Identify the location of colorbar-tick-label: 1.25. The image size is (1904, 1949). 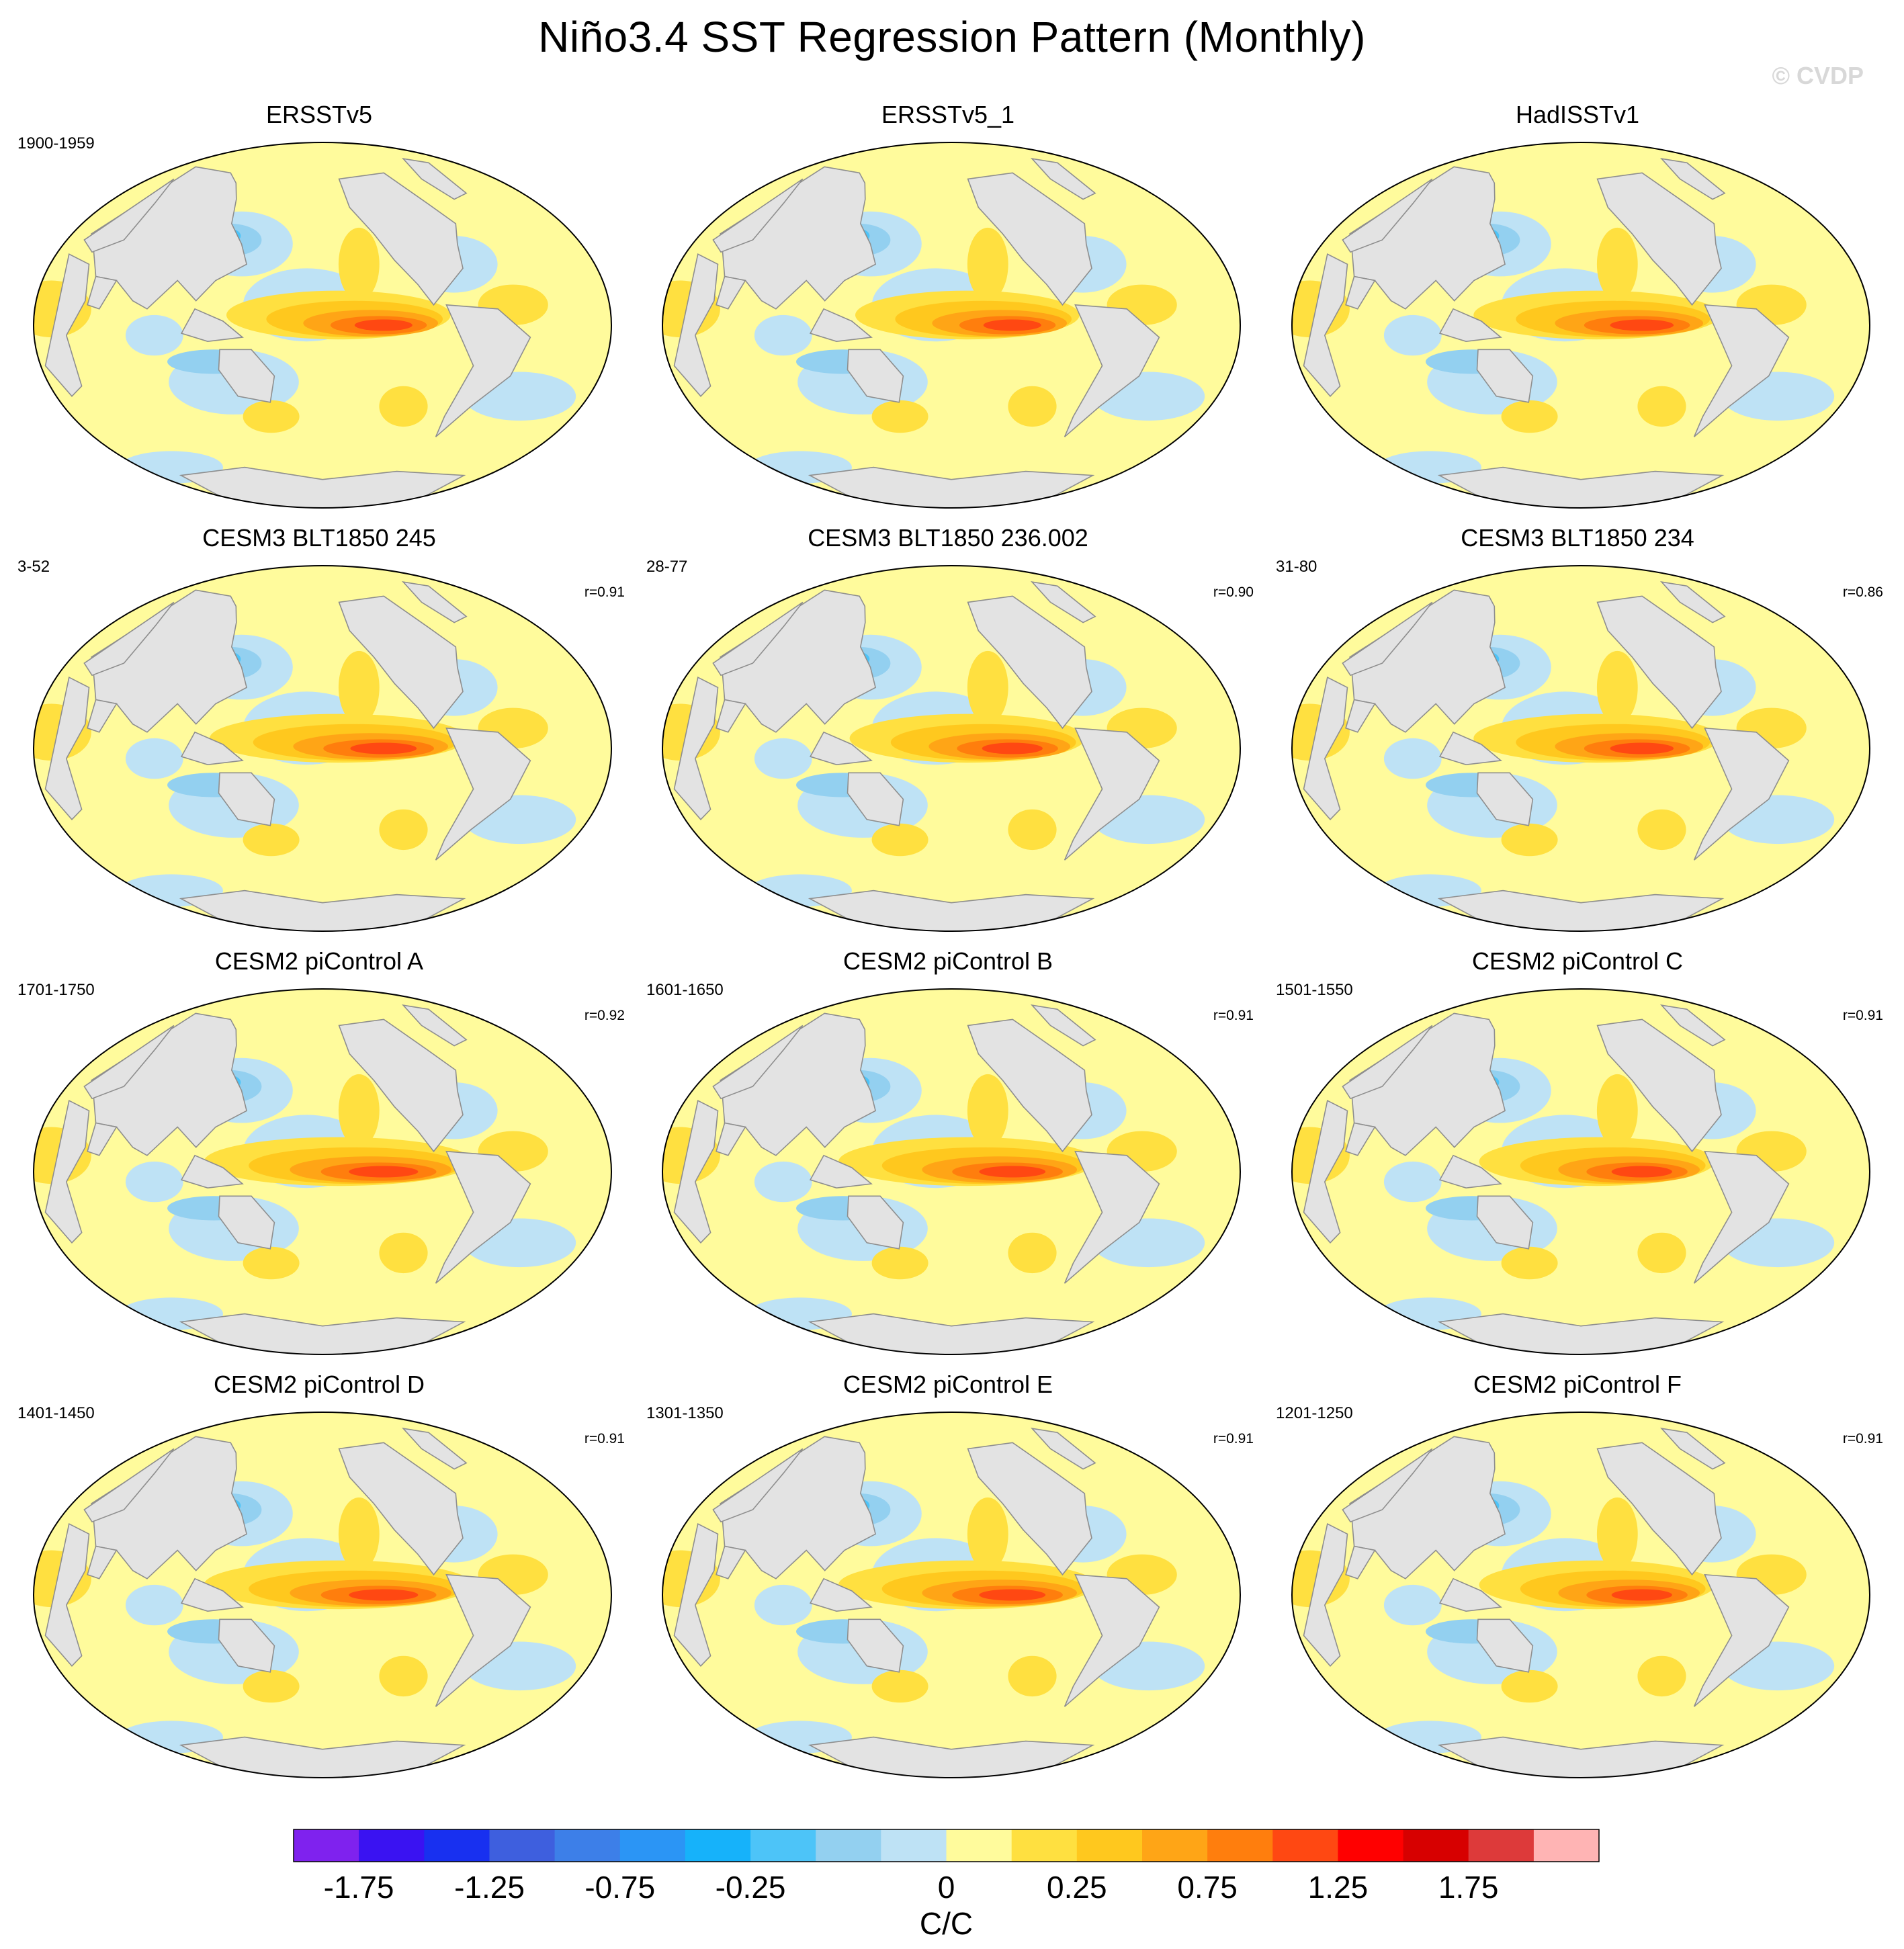
(1338, 1887).